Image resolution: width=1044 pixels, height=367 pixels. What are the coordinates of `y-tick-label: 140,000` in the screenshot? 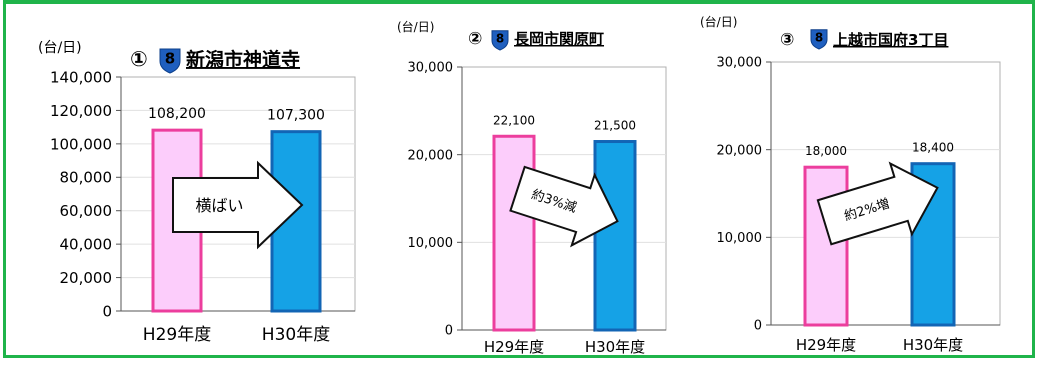 It's located at (81, 77).